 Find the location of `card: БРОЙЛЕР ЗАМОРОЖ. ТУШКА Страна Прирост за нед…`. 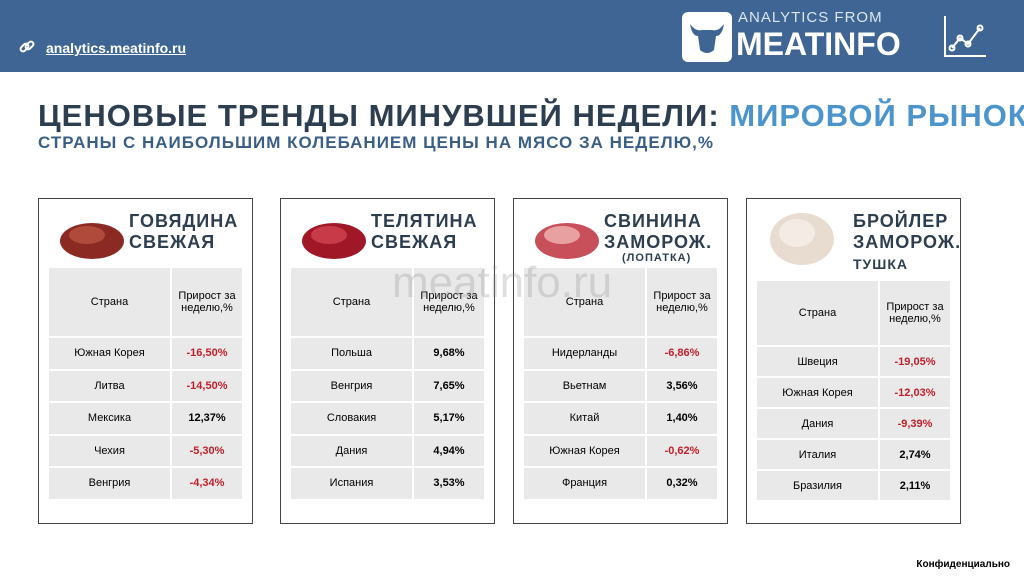

card: БРОЙЛЕР ЗАМОРОЖ. ТУШКА Страна Прирост за нед… is located at coordinates (853, 361).